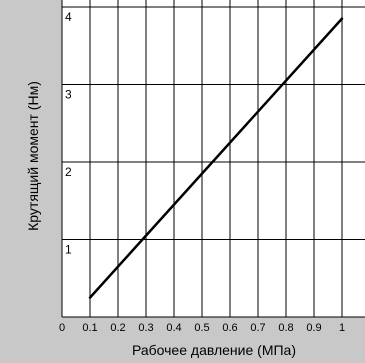  What do you see at coordinates (145, 328) in the screenshot?
I see `x-tick-label: 0.3` at bounding box center [145, 328].